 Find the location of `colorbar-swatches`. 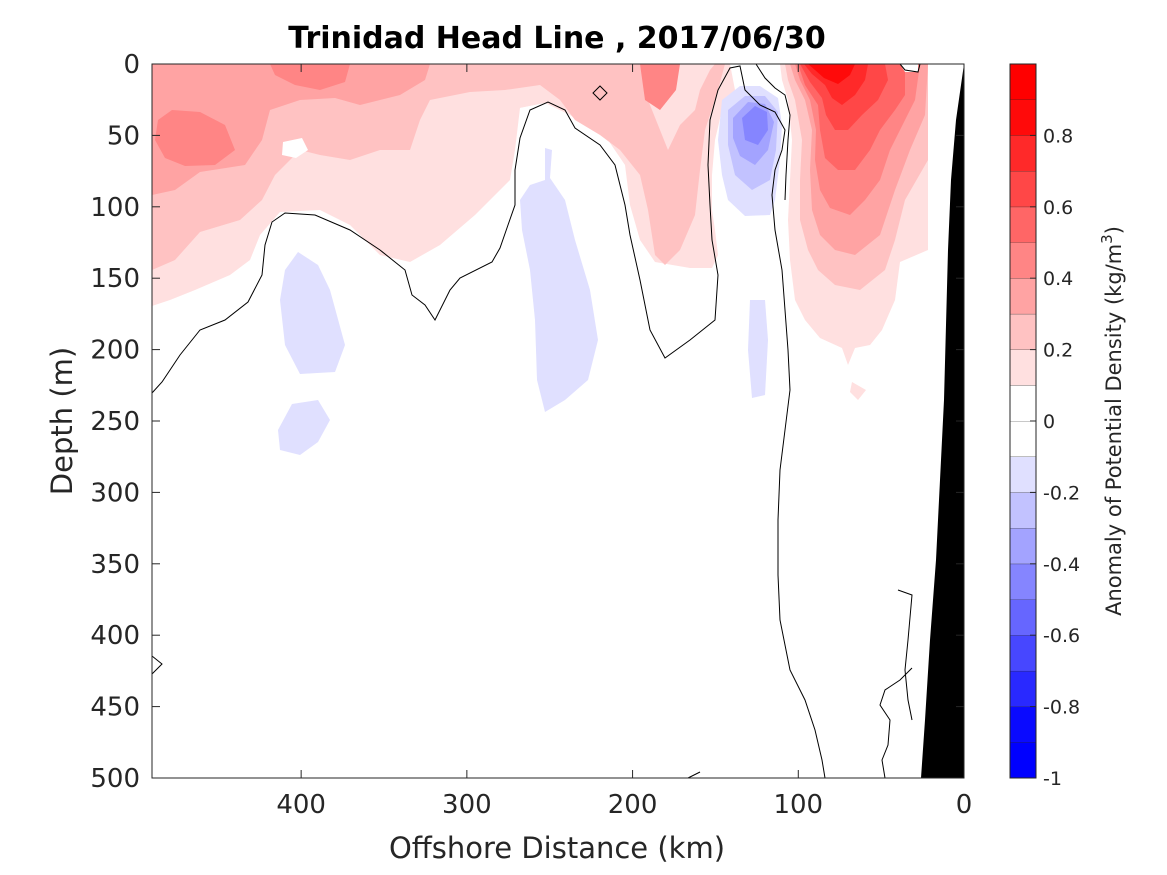

colorbar-swatches is located at coordinates (1023, 420).